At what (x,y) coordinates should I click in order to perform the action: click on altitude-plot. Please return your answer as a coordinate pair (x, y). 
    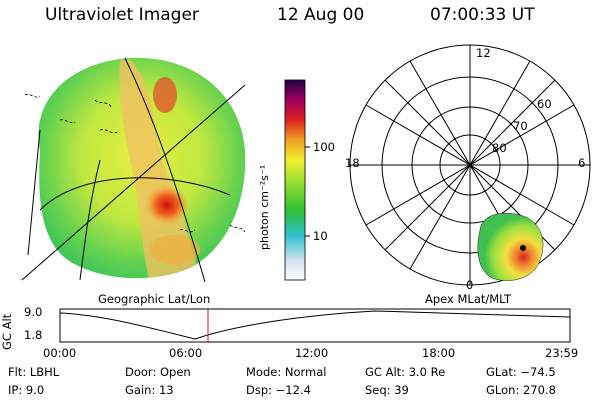
    Looking at the image, I should click on (315, 325).